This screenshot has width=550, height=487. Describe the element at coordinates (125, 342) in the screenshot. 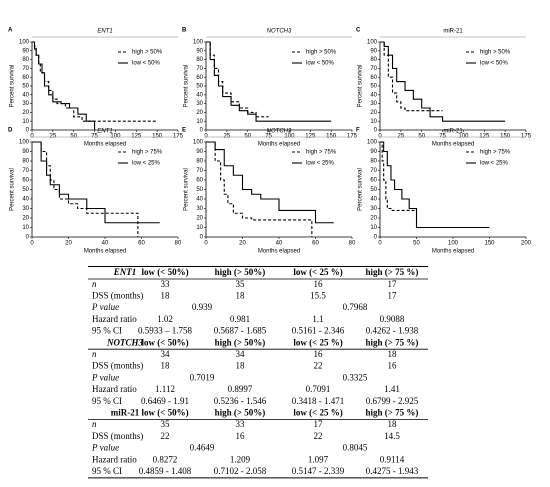

I see `section-title: NOTCH3` at that location.